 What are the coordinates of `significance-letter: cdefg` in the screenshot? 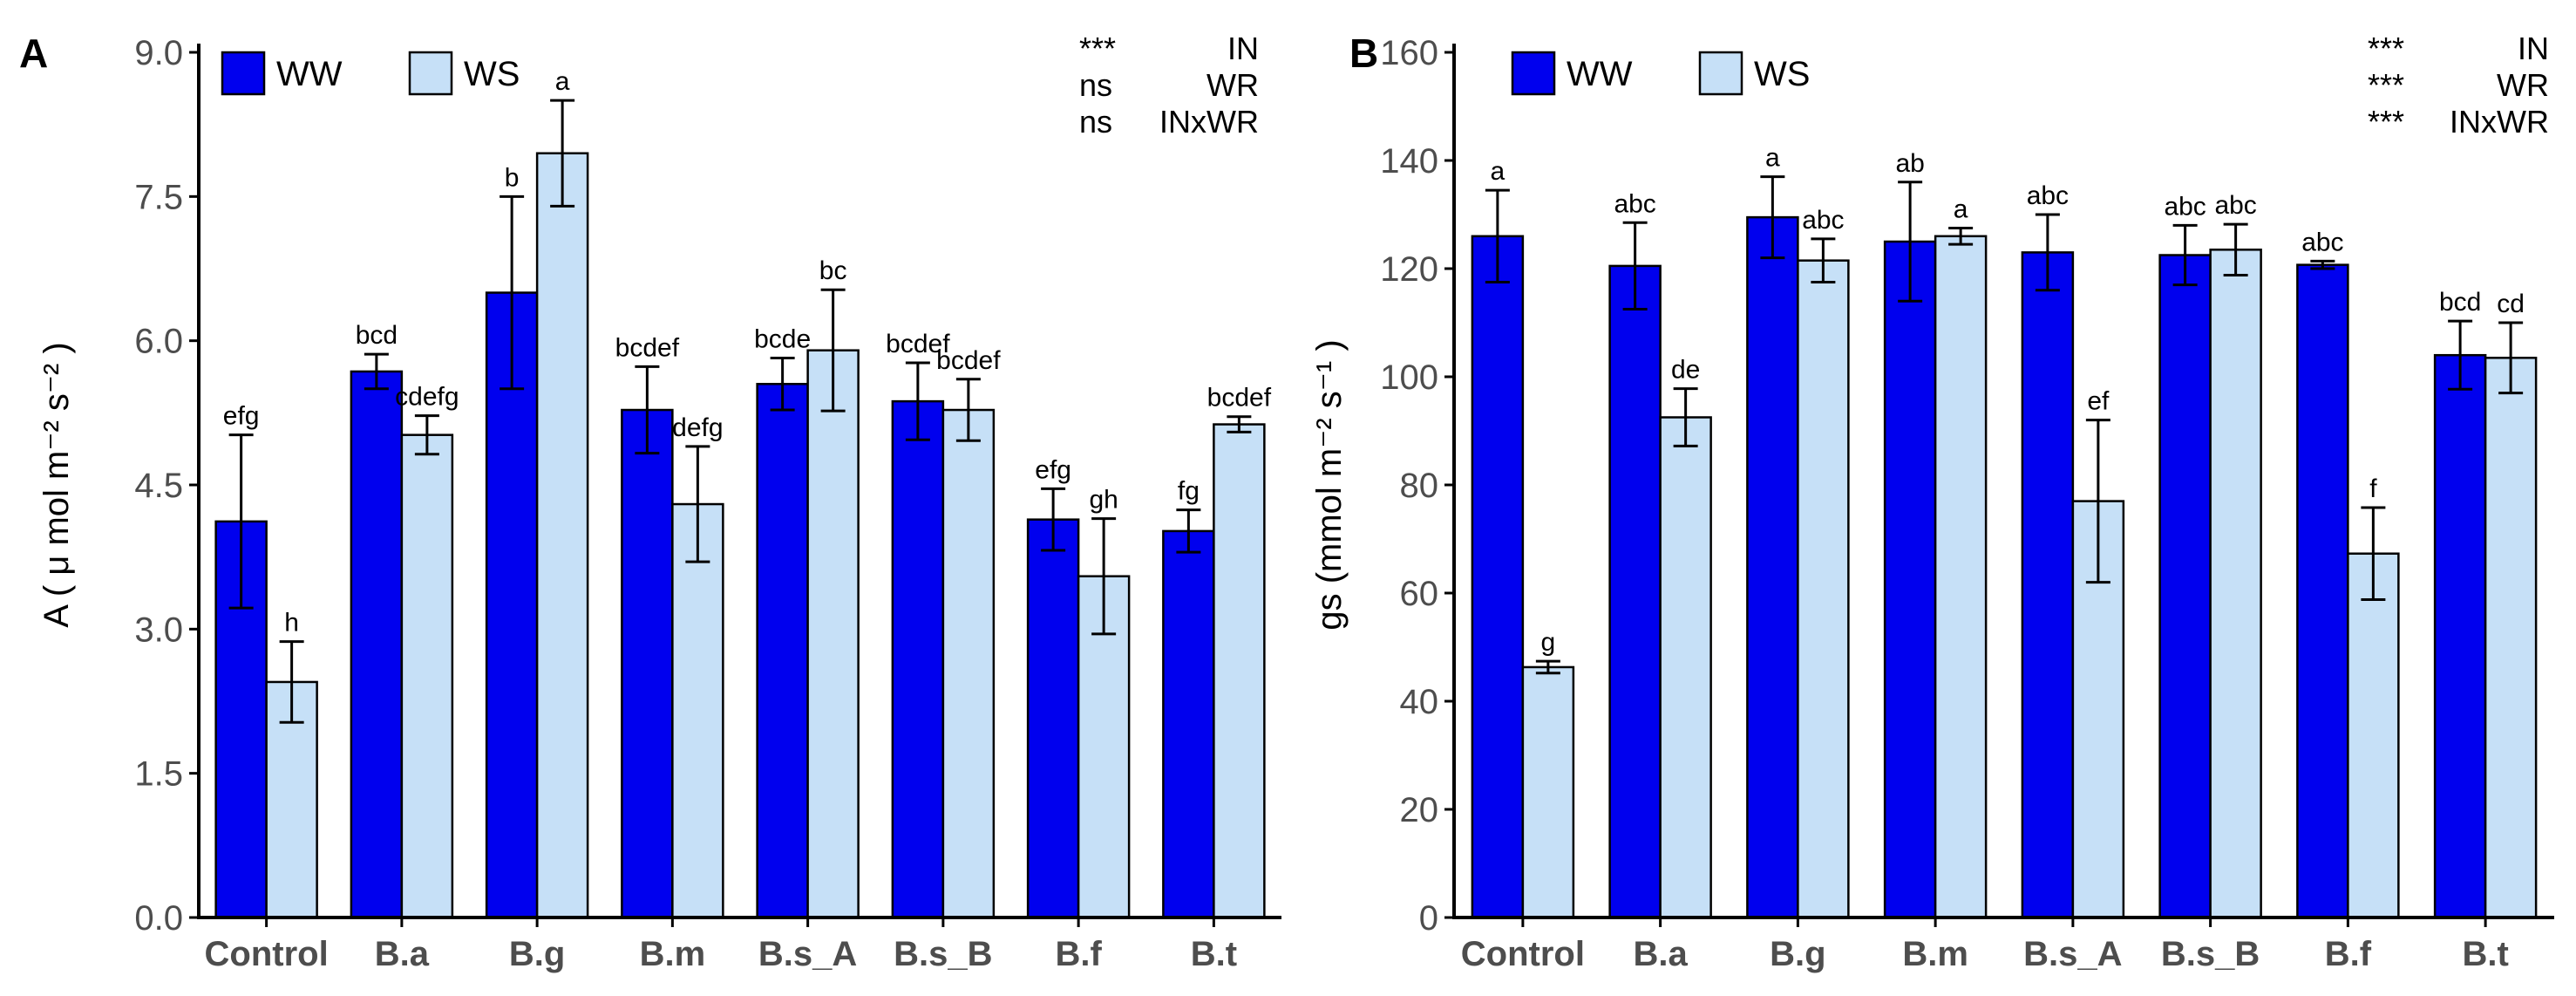 It's located at (427, 397).